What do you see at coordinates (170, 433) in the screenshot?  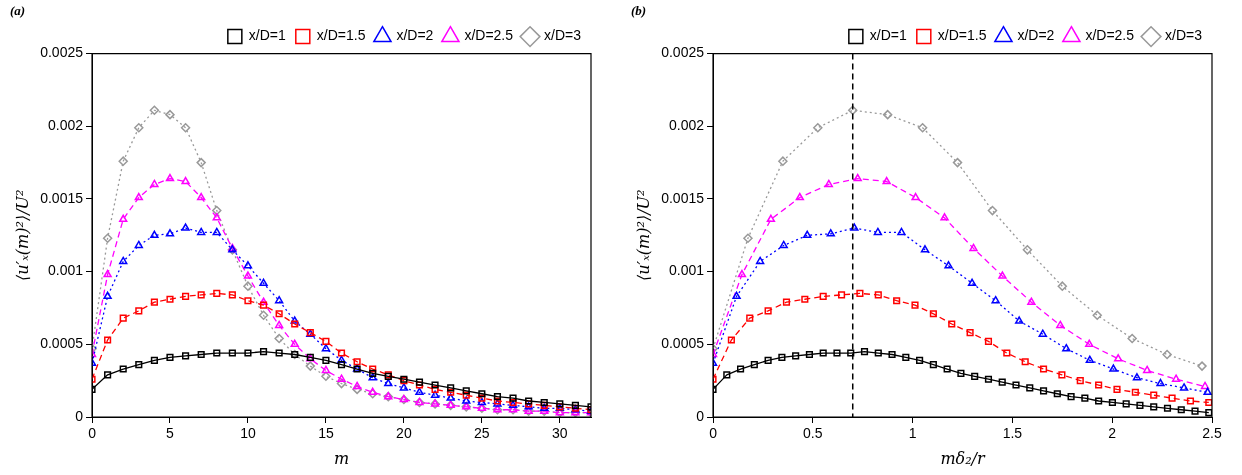 I see `x-tick-label: 5` at bounding box center [170, 433].